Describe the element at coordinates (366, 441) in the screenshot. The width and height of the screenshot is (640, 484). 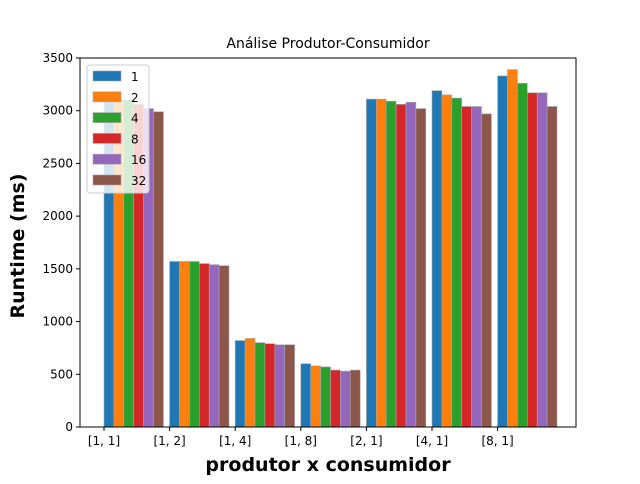
I see `x-tick-label-4: [2, 1]` at that location.